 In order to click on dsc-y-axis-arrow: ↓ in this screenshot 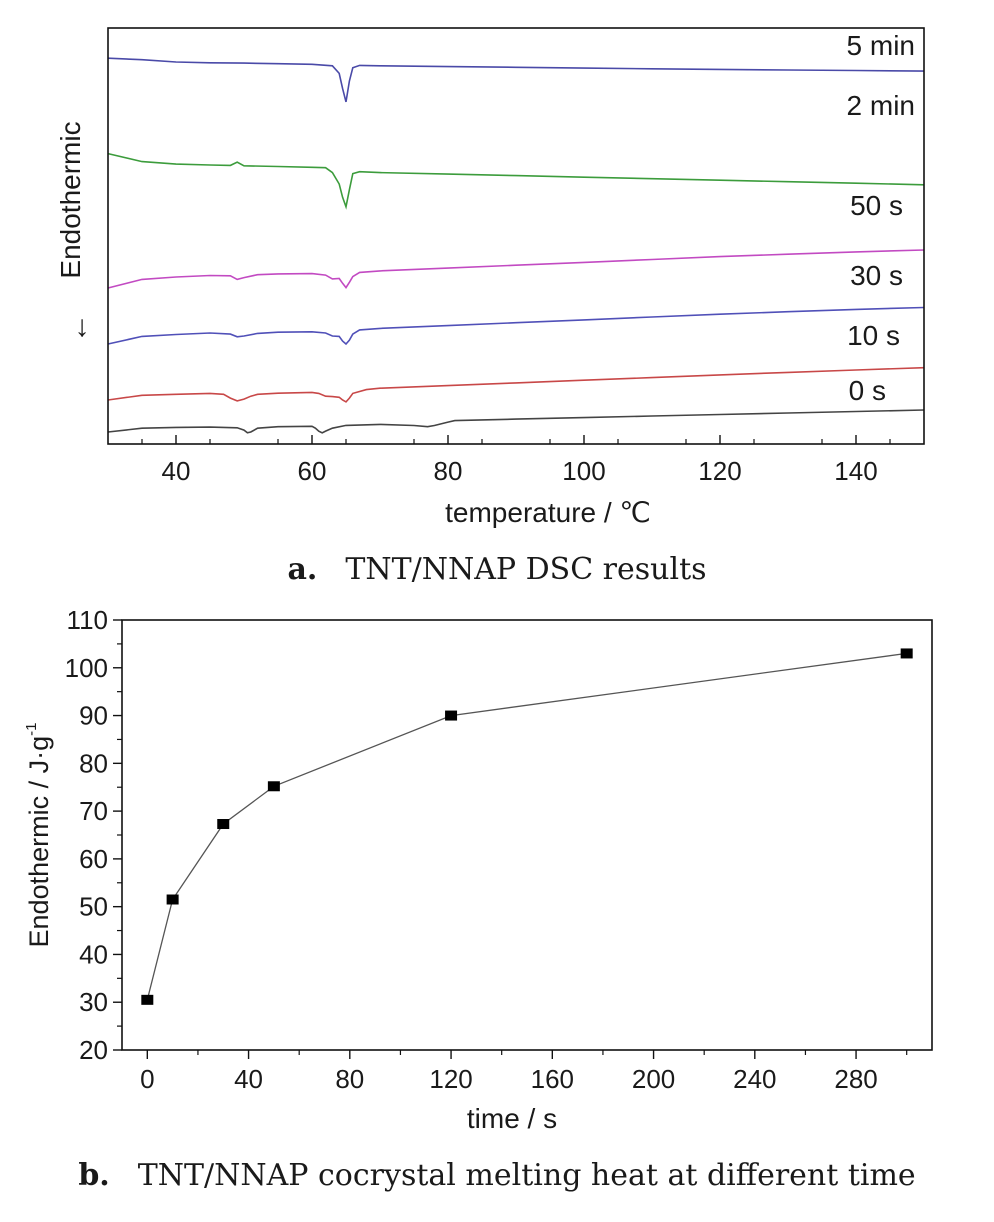, I will do `click(82, 326)`.